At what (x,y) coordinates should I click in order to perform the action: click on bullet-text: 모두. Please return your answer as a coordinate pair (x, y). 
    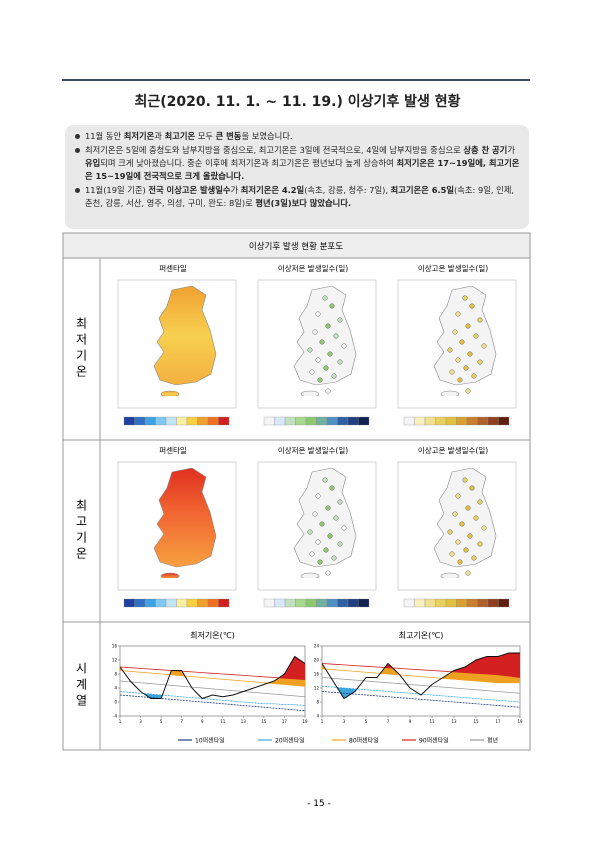
    Looking at the image, I should click on (205, 136).